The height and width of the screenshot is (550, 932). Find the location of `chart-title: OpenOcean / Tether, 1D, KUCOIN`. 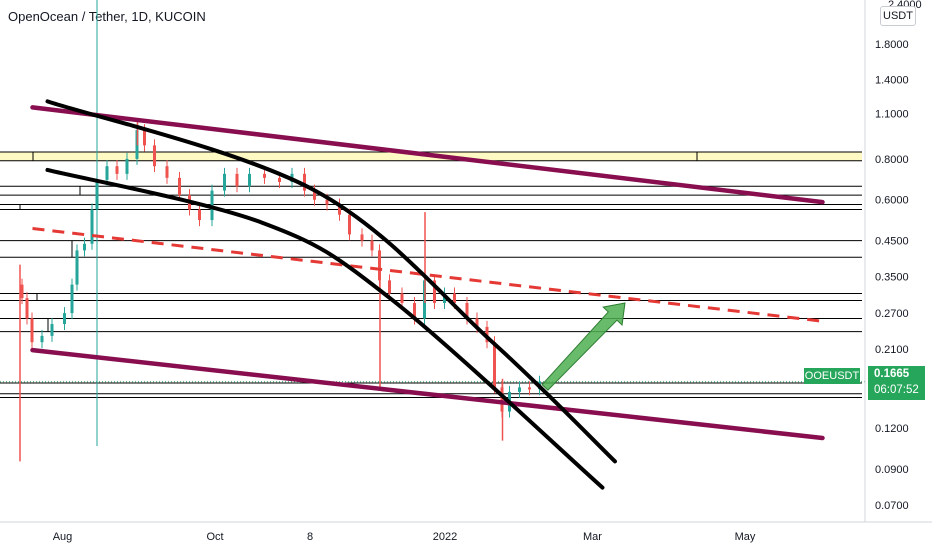

chart-title: OpenOcean / Tether, 1D, KUCOIN is located at coordinates (107, 16).